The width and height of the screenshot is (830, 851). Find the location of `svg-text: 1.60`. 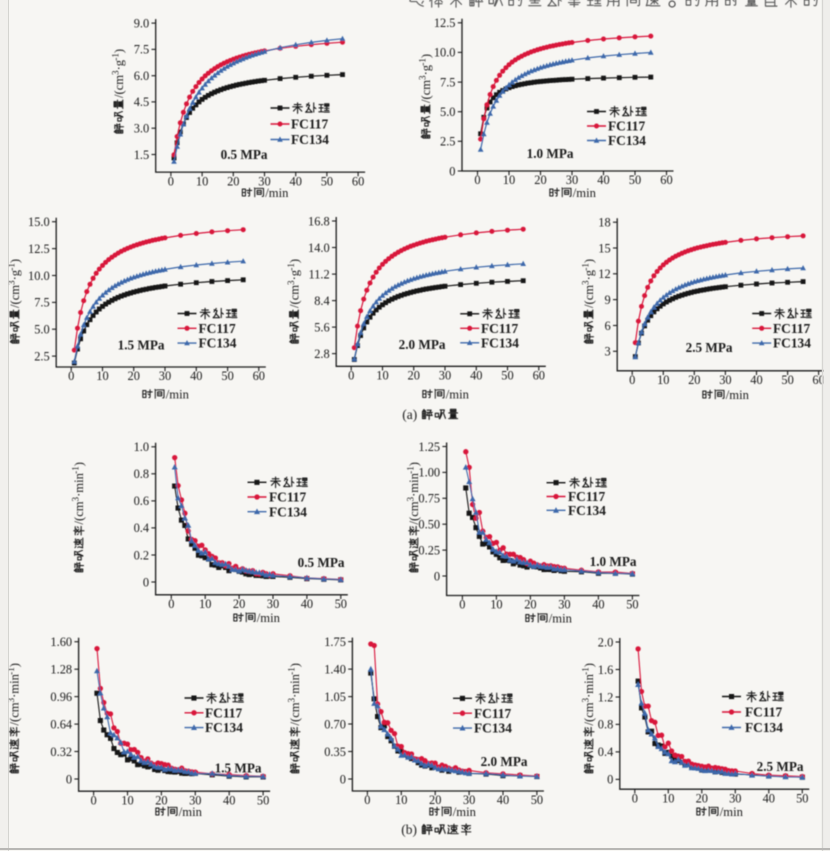

svg-text: 1.60 is located at coordinates (61, 642).